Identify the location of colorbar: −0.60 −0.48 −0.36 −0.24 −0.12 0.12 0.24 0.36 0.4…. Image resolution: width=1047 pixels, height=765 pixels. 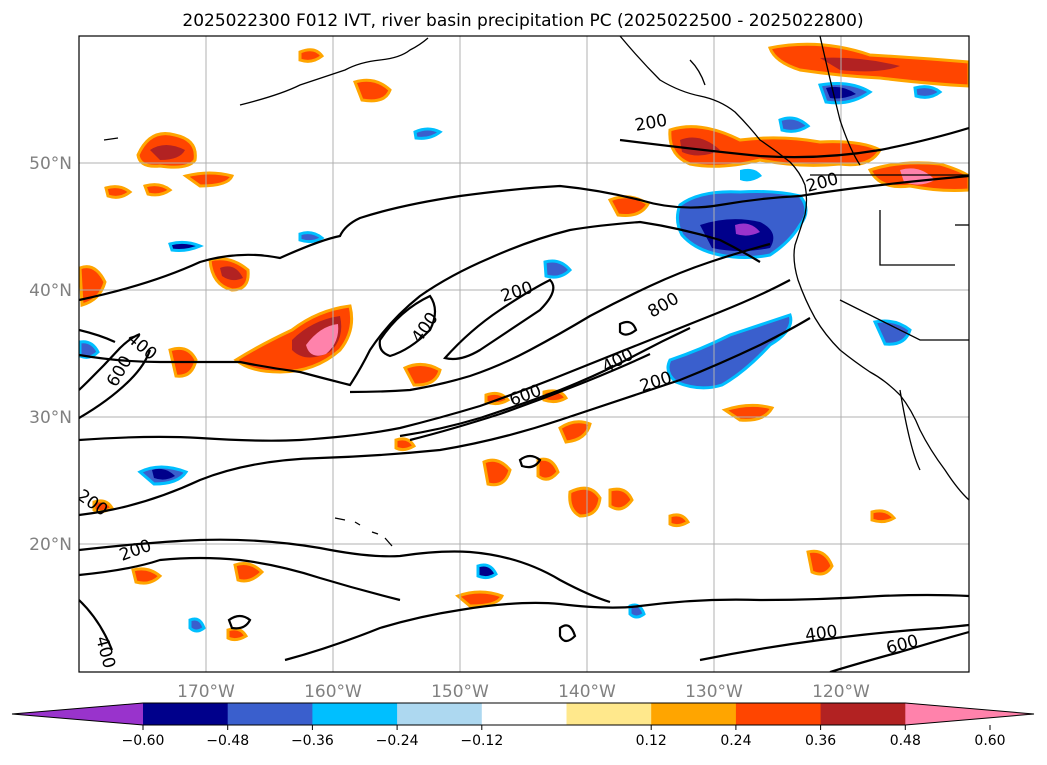
(523, 725).